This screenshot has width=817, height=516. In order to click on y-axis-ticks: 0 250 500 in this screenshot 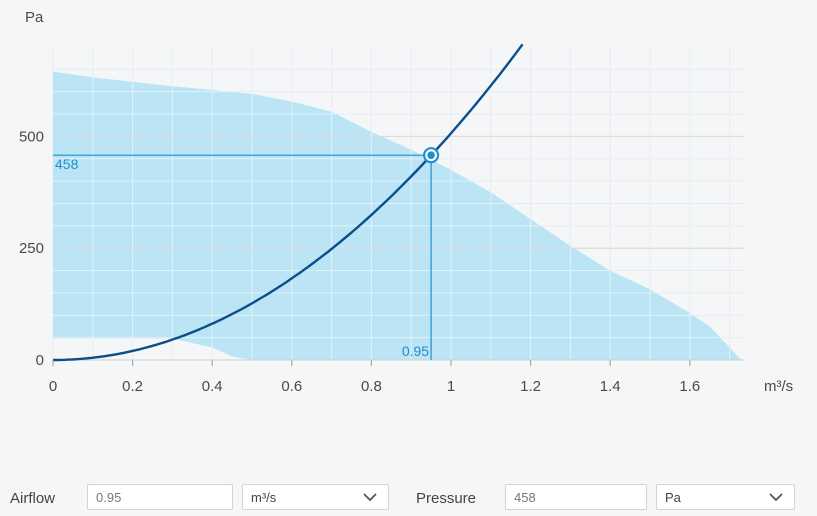, I will do `click(31, 248)`.